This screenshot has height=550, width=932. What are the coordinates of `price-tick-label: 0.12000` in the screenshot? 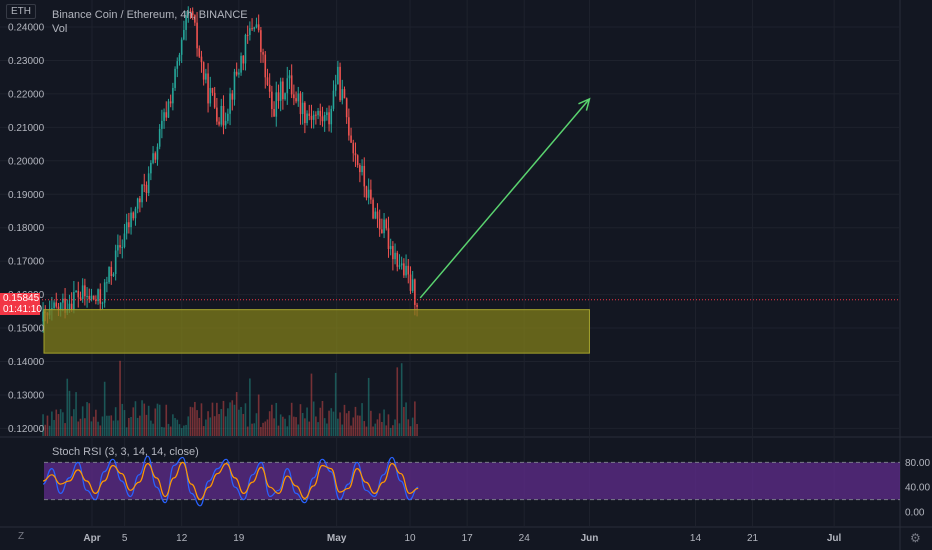 It's located at (26, 429).